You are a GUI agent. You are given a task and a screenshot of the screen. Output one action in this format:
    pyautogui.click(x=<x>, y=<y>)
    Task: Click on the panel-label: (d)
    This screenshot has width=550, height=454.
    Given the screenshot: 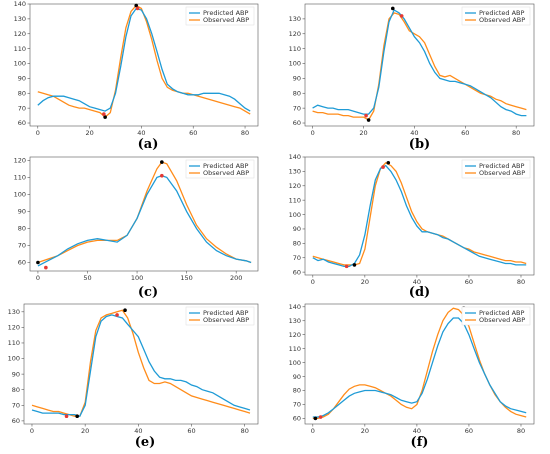 What is the action you would take?
    pyautogui.click(x=419, y=292)
    